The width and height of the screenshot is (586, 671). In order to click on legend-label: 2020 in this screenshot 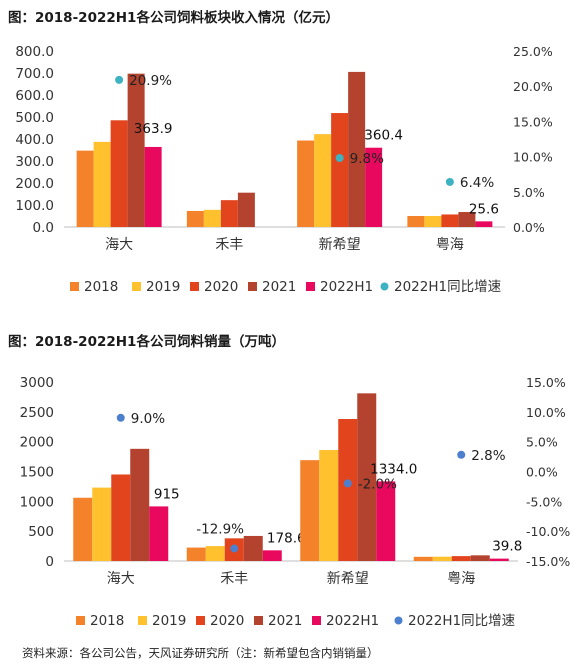, I will do `click(227, 621)`.